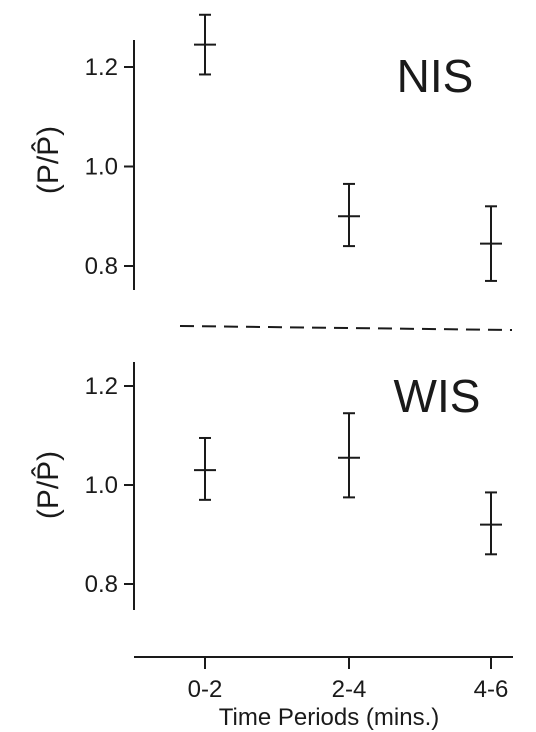 The width and height of the screenshot is (536, 732). What do you see at coordinates (491, 689) in the screenshot?
I see `x-tick-label: 4-6` at bounding box center [491, 689].